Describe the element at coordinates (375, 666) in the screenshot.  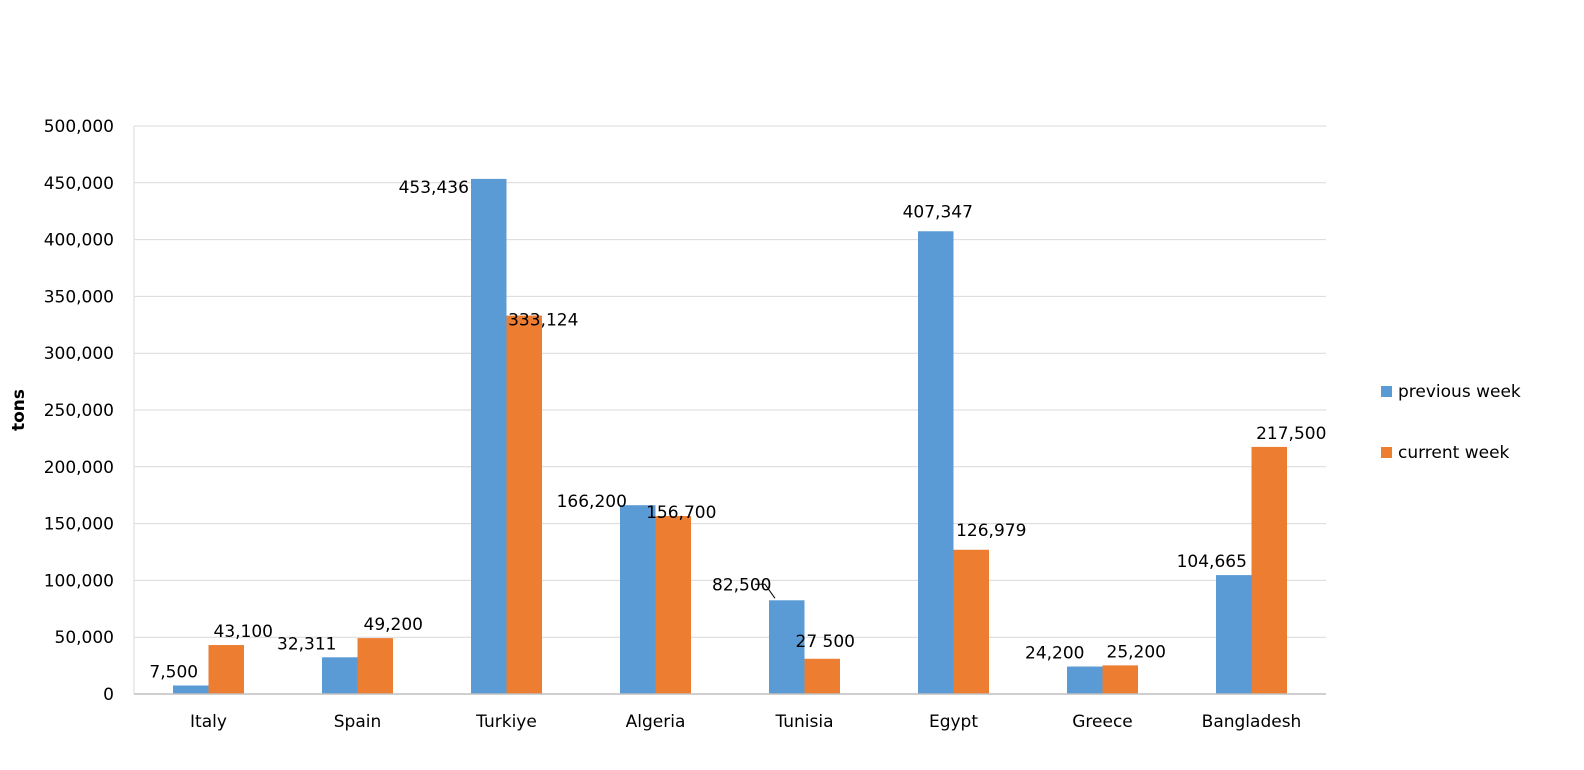
I see `bar-current-week-spain` at that location.